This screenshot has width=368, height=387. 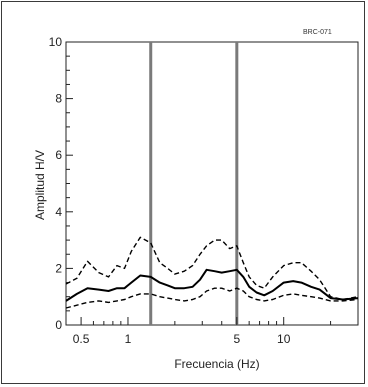 I want to click on upper-bound-curve, so click(x=212, y=268).